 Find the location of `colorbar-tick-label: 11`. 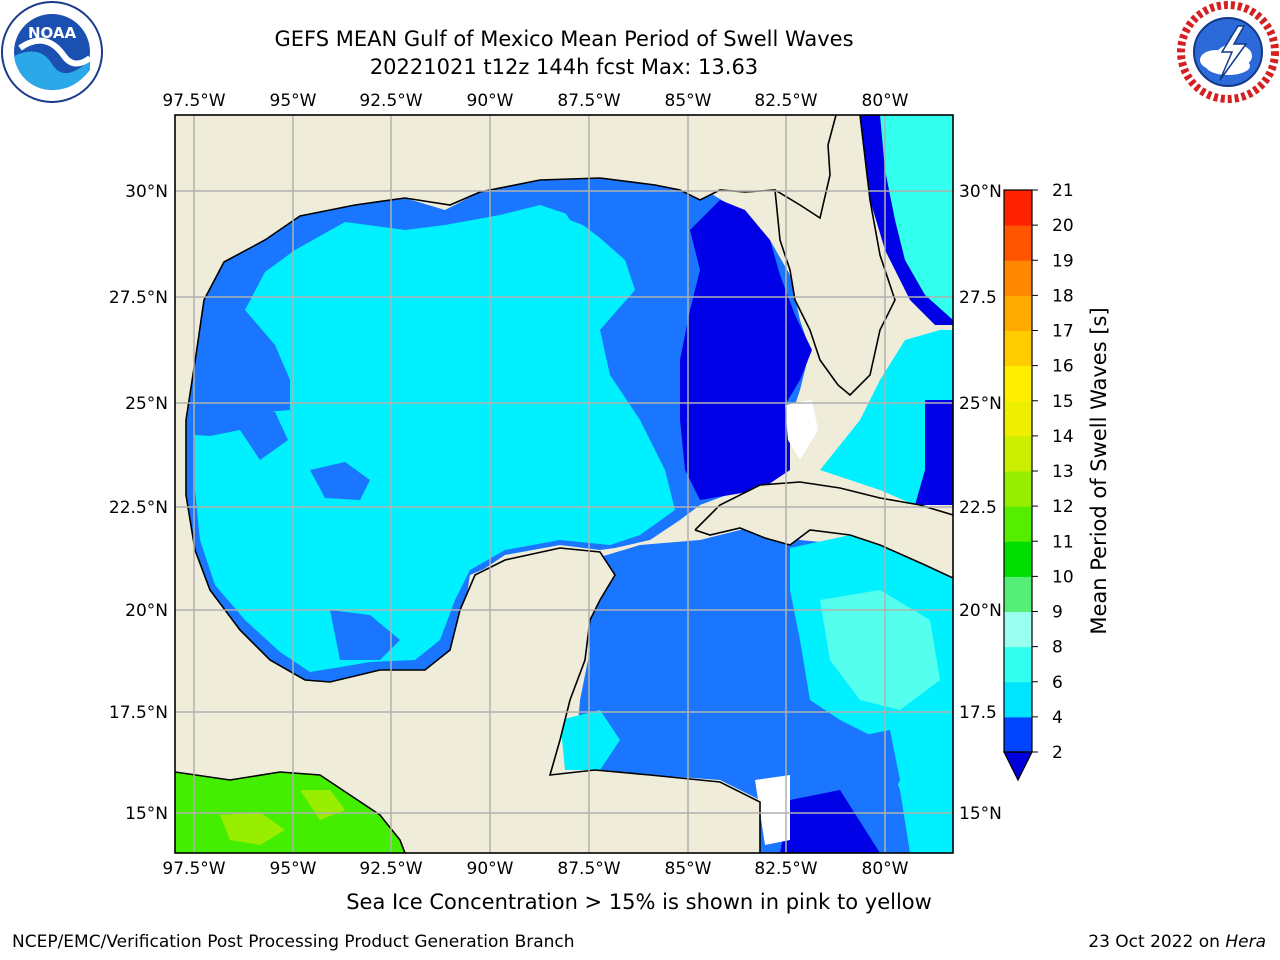

colorbar-tick-label: 11 is located at coordinates (1063, 542).